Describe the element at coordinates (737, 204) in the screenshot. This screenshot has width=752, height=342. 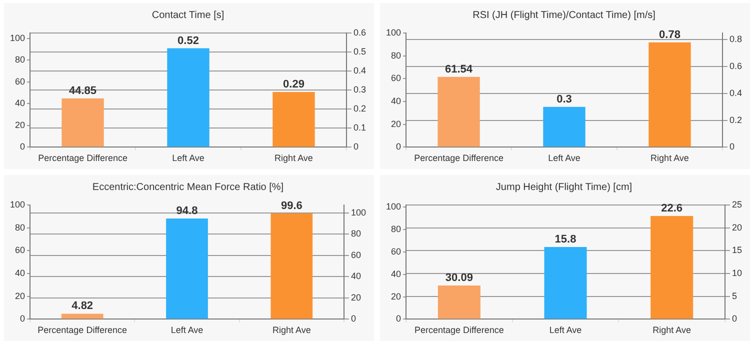
I see `y2-tick-label: 25` at that location.